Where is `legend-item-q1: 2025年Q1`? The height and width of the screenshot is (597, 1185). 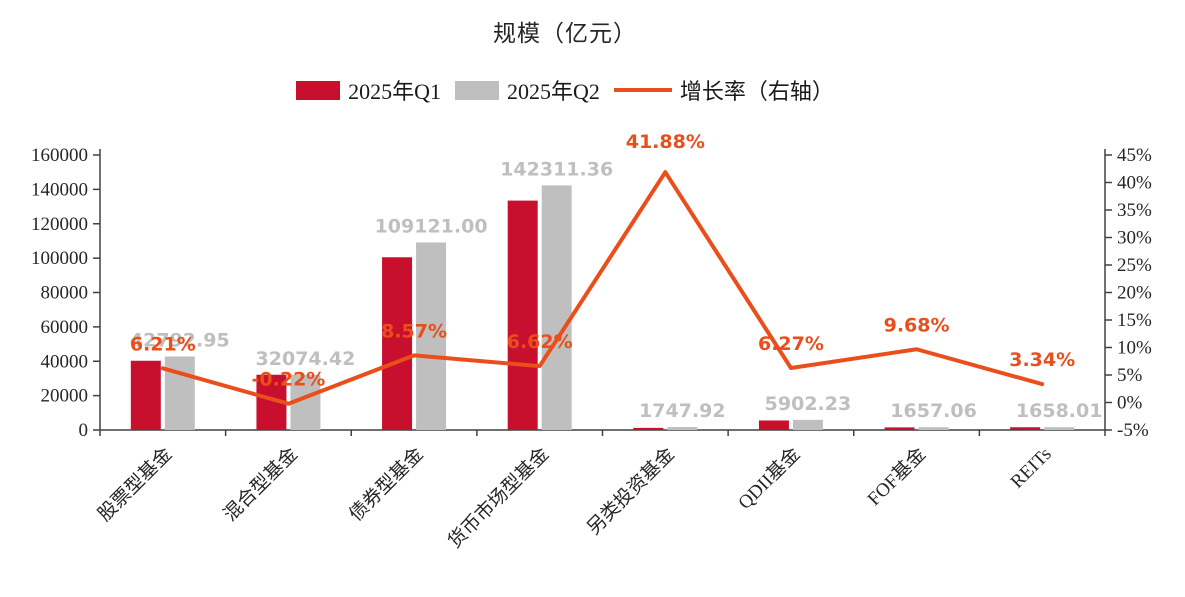 legend-item-q1: 2025年Q1 is located at coordinates (368, 90).